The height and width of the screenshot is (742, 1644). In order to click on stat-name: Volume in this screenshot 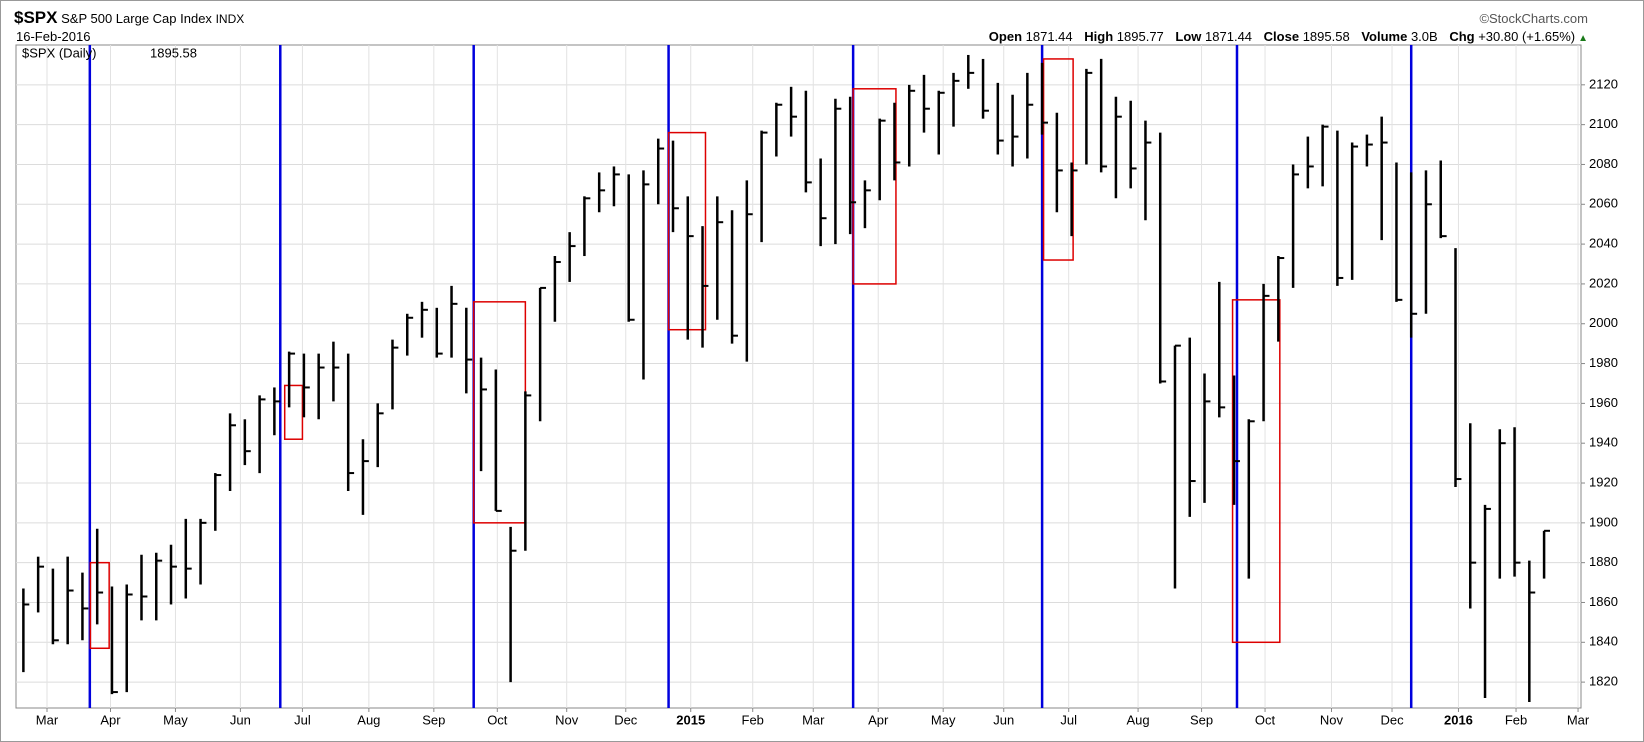, I will do `click(1384, 36)`.